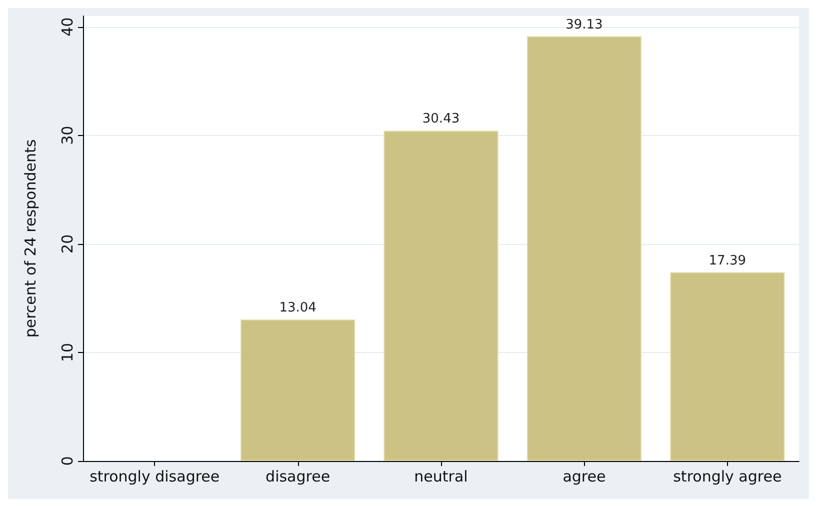 This screenshot has height=507, width=817. Describe the element at coordinates (67, 352) in the screenshot. I see `y-tick-label: 10` at that location.